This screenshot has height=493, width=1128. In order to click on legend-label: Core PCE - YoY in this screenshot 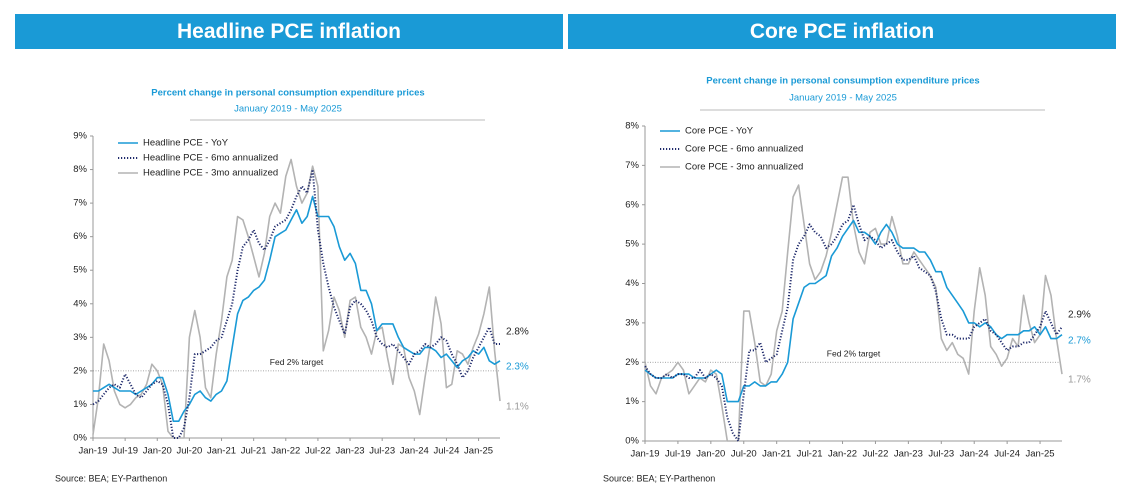, I will do `click(719, 131)`.